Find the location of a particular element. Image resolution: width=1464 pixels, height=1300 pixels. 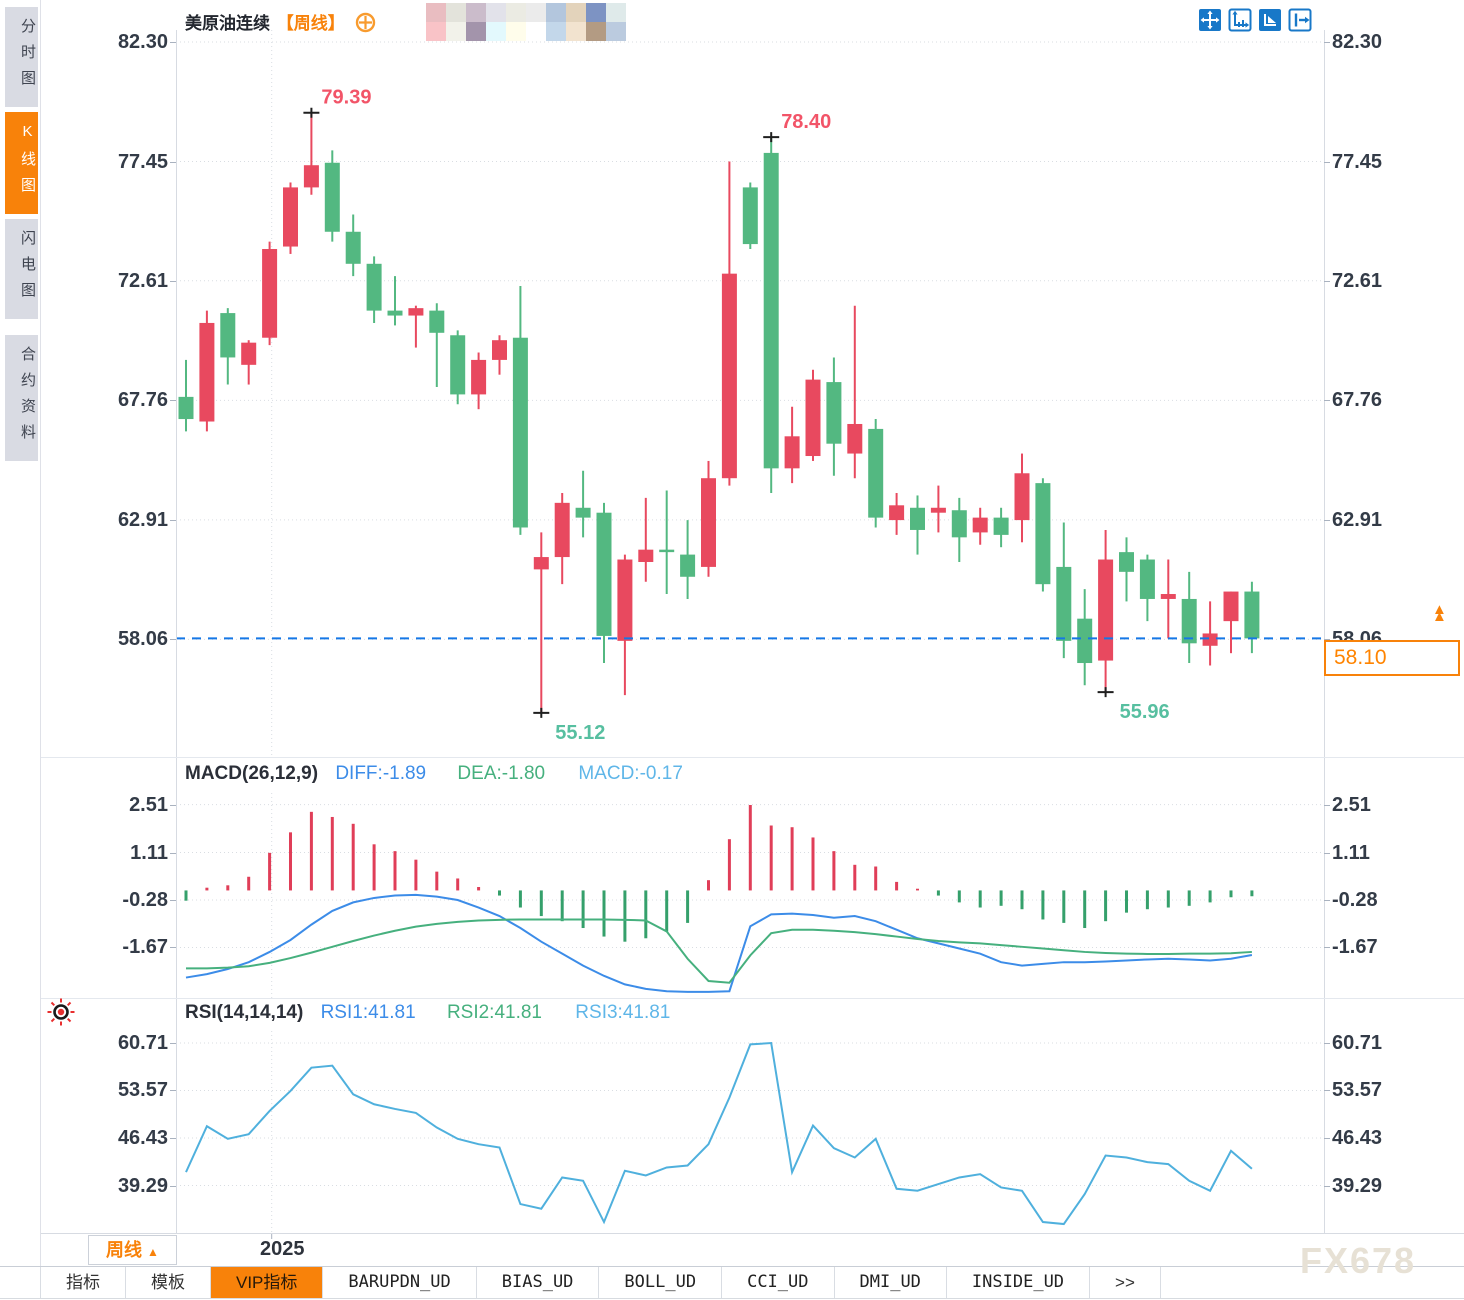

y-axis-label-right: 67.76 is located at coordinates (1357, 400).